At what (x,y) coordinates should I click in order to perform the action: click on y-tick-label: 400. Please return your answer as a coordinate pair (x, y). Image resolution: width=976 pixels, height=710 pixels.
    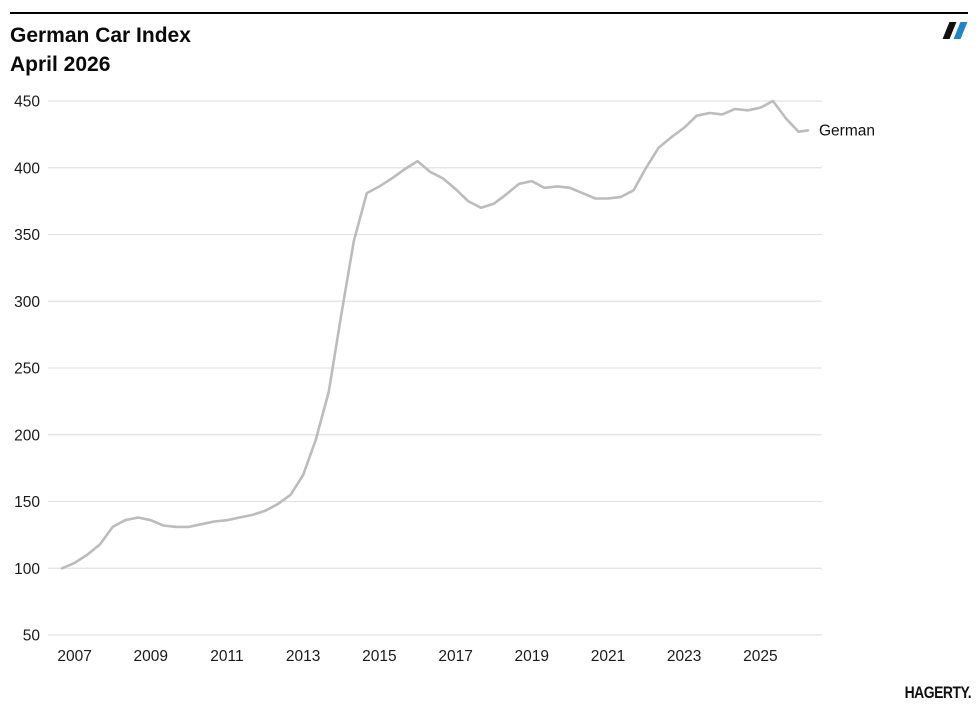
    Looking at the image, I should click on (27, 168).